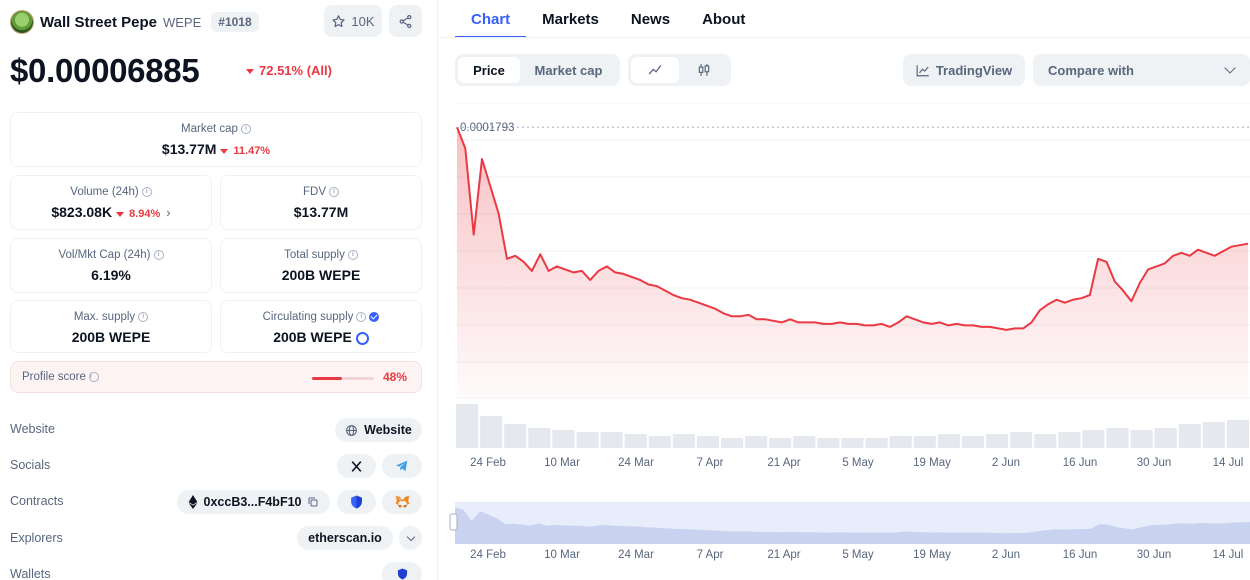 This screenshot has height=580, width=1250. I want to click on market-cap-change: 11.47%, so click(252, 151).